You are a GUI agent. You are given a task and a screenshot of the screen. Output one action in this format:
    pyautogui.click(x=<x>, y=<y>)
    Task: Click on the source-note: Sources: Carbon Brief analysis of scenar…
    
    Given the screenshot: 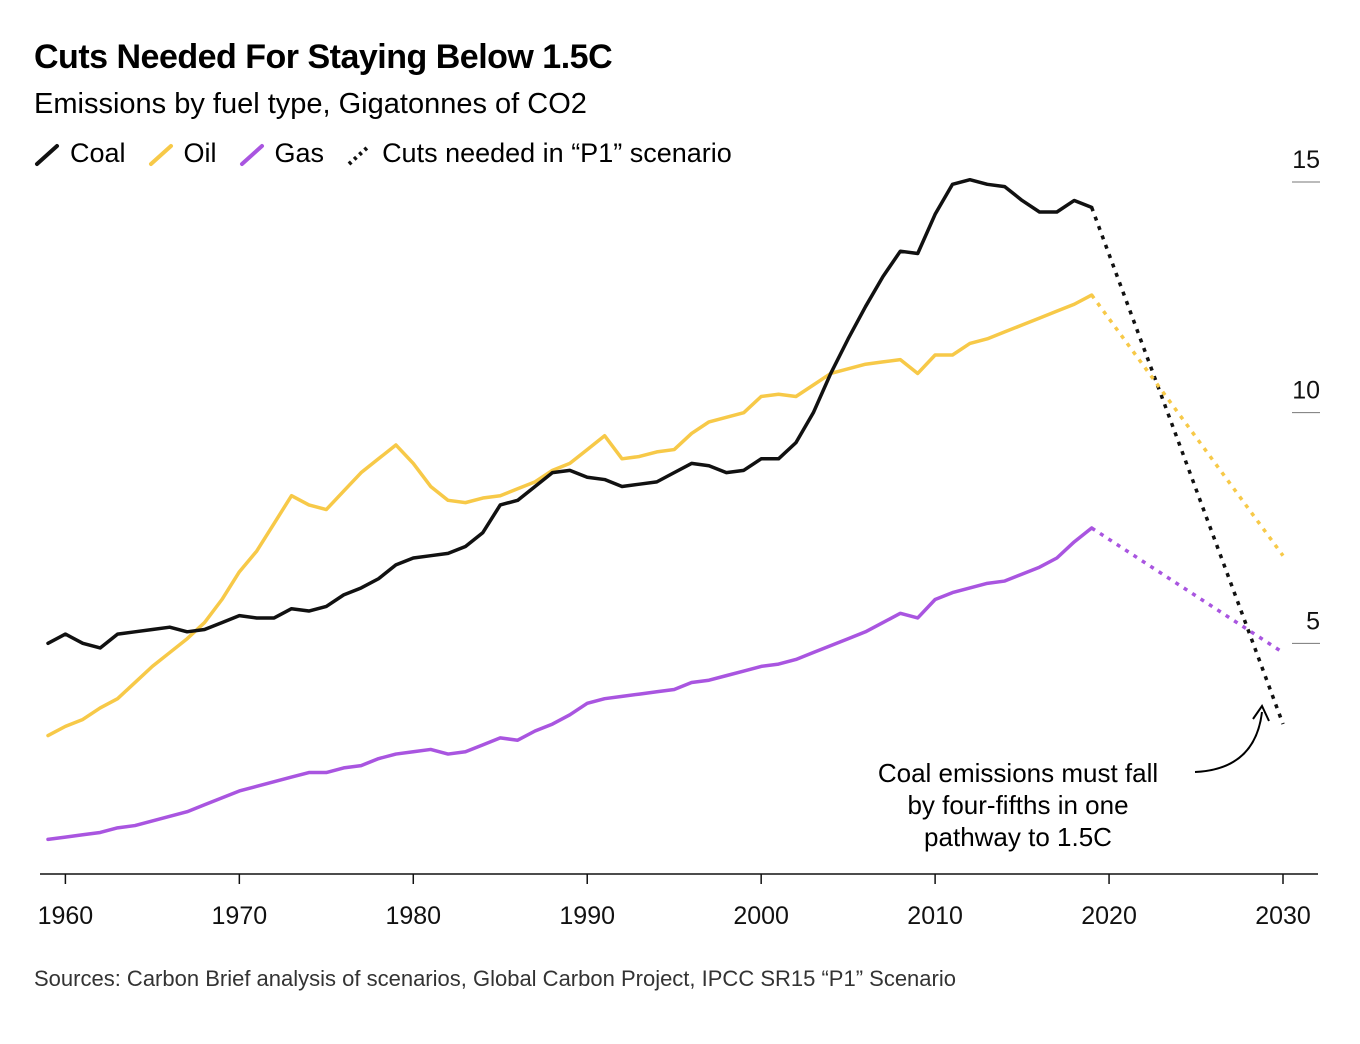 What is the action you would take?
    pyautogui.click(x=495, y=978)
    